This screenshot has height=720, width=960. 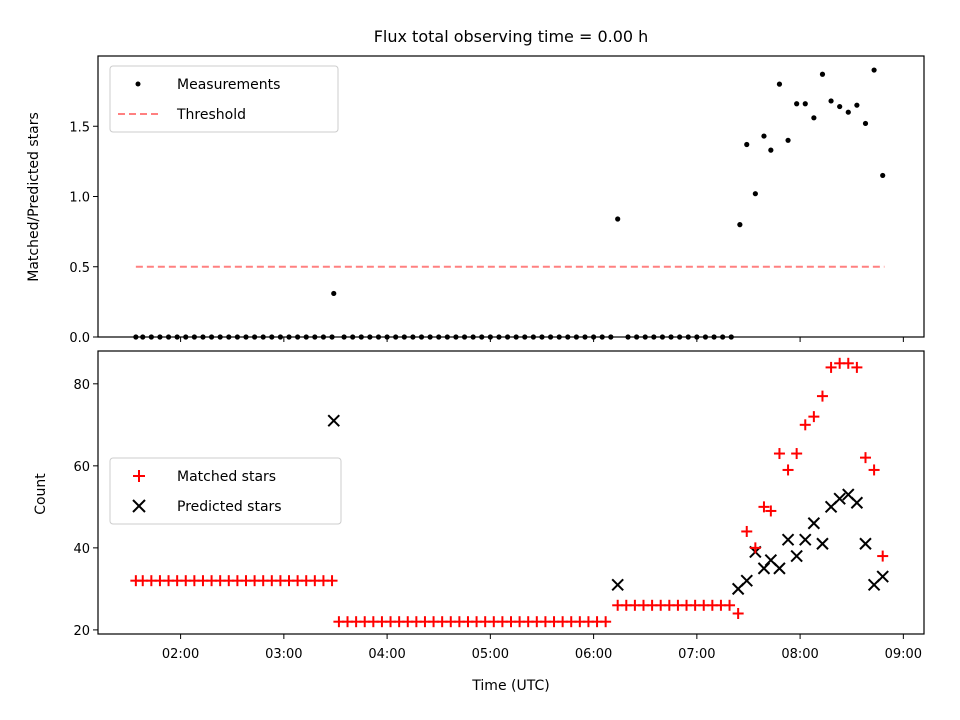 I want to click on legend-measurements-label: Measurements, so click(x=228, y=85).